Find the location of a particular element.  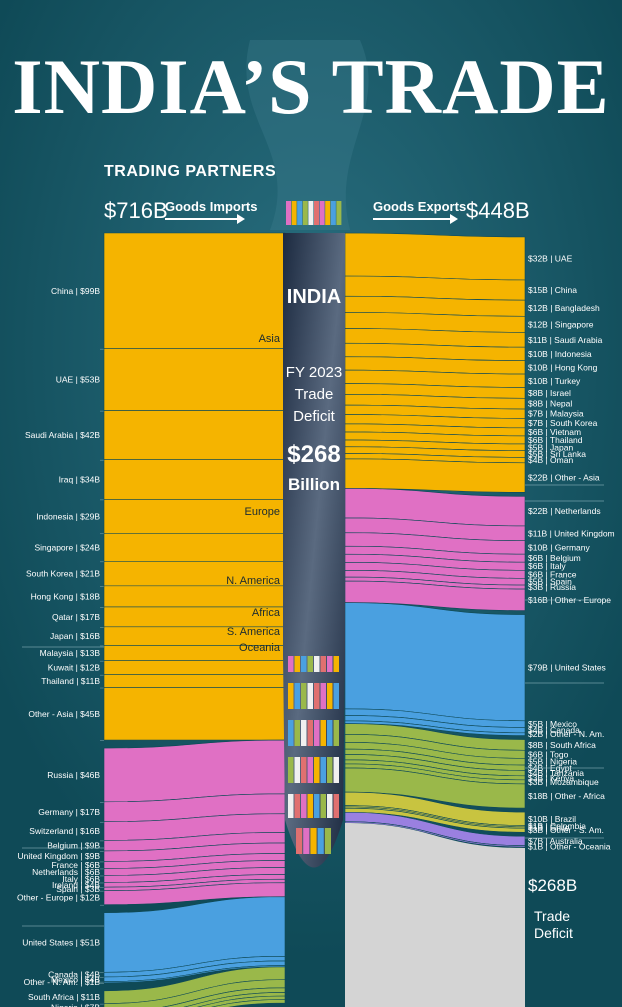

imports-label: Goods Imports is located at coordinates (211, 206).